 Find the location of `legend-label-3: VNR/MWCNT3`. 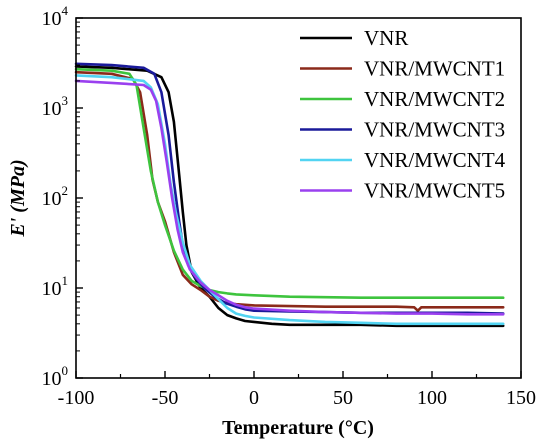

legend-label-3: VNR/MWCNT3 is located at coordinates (434, 130).